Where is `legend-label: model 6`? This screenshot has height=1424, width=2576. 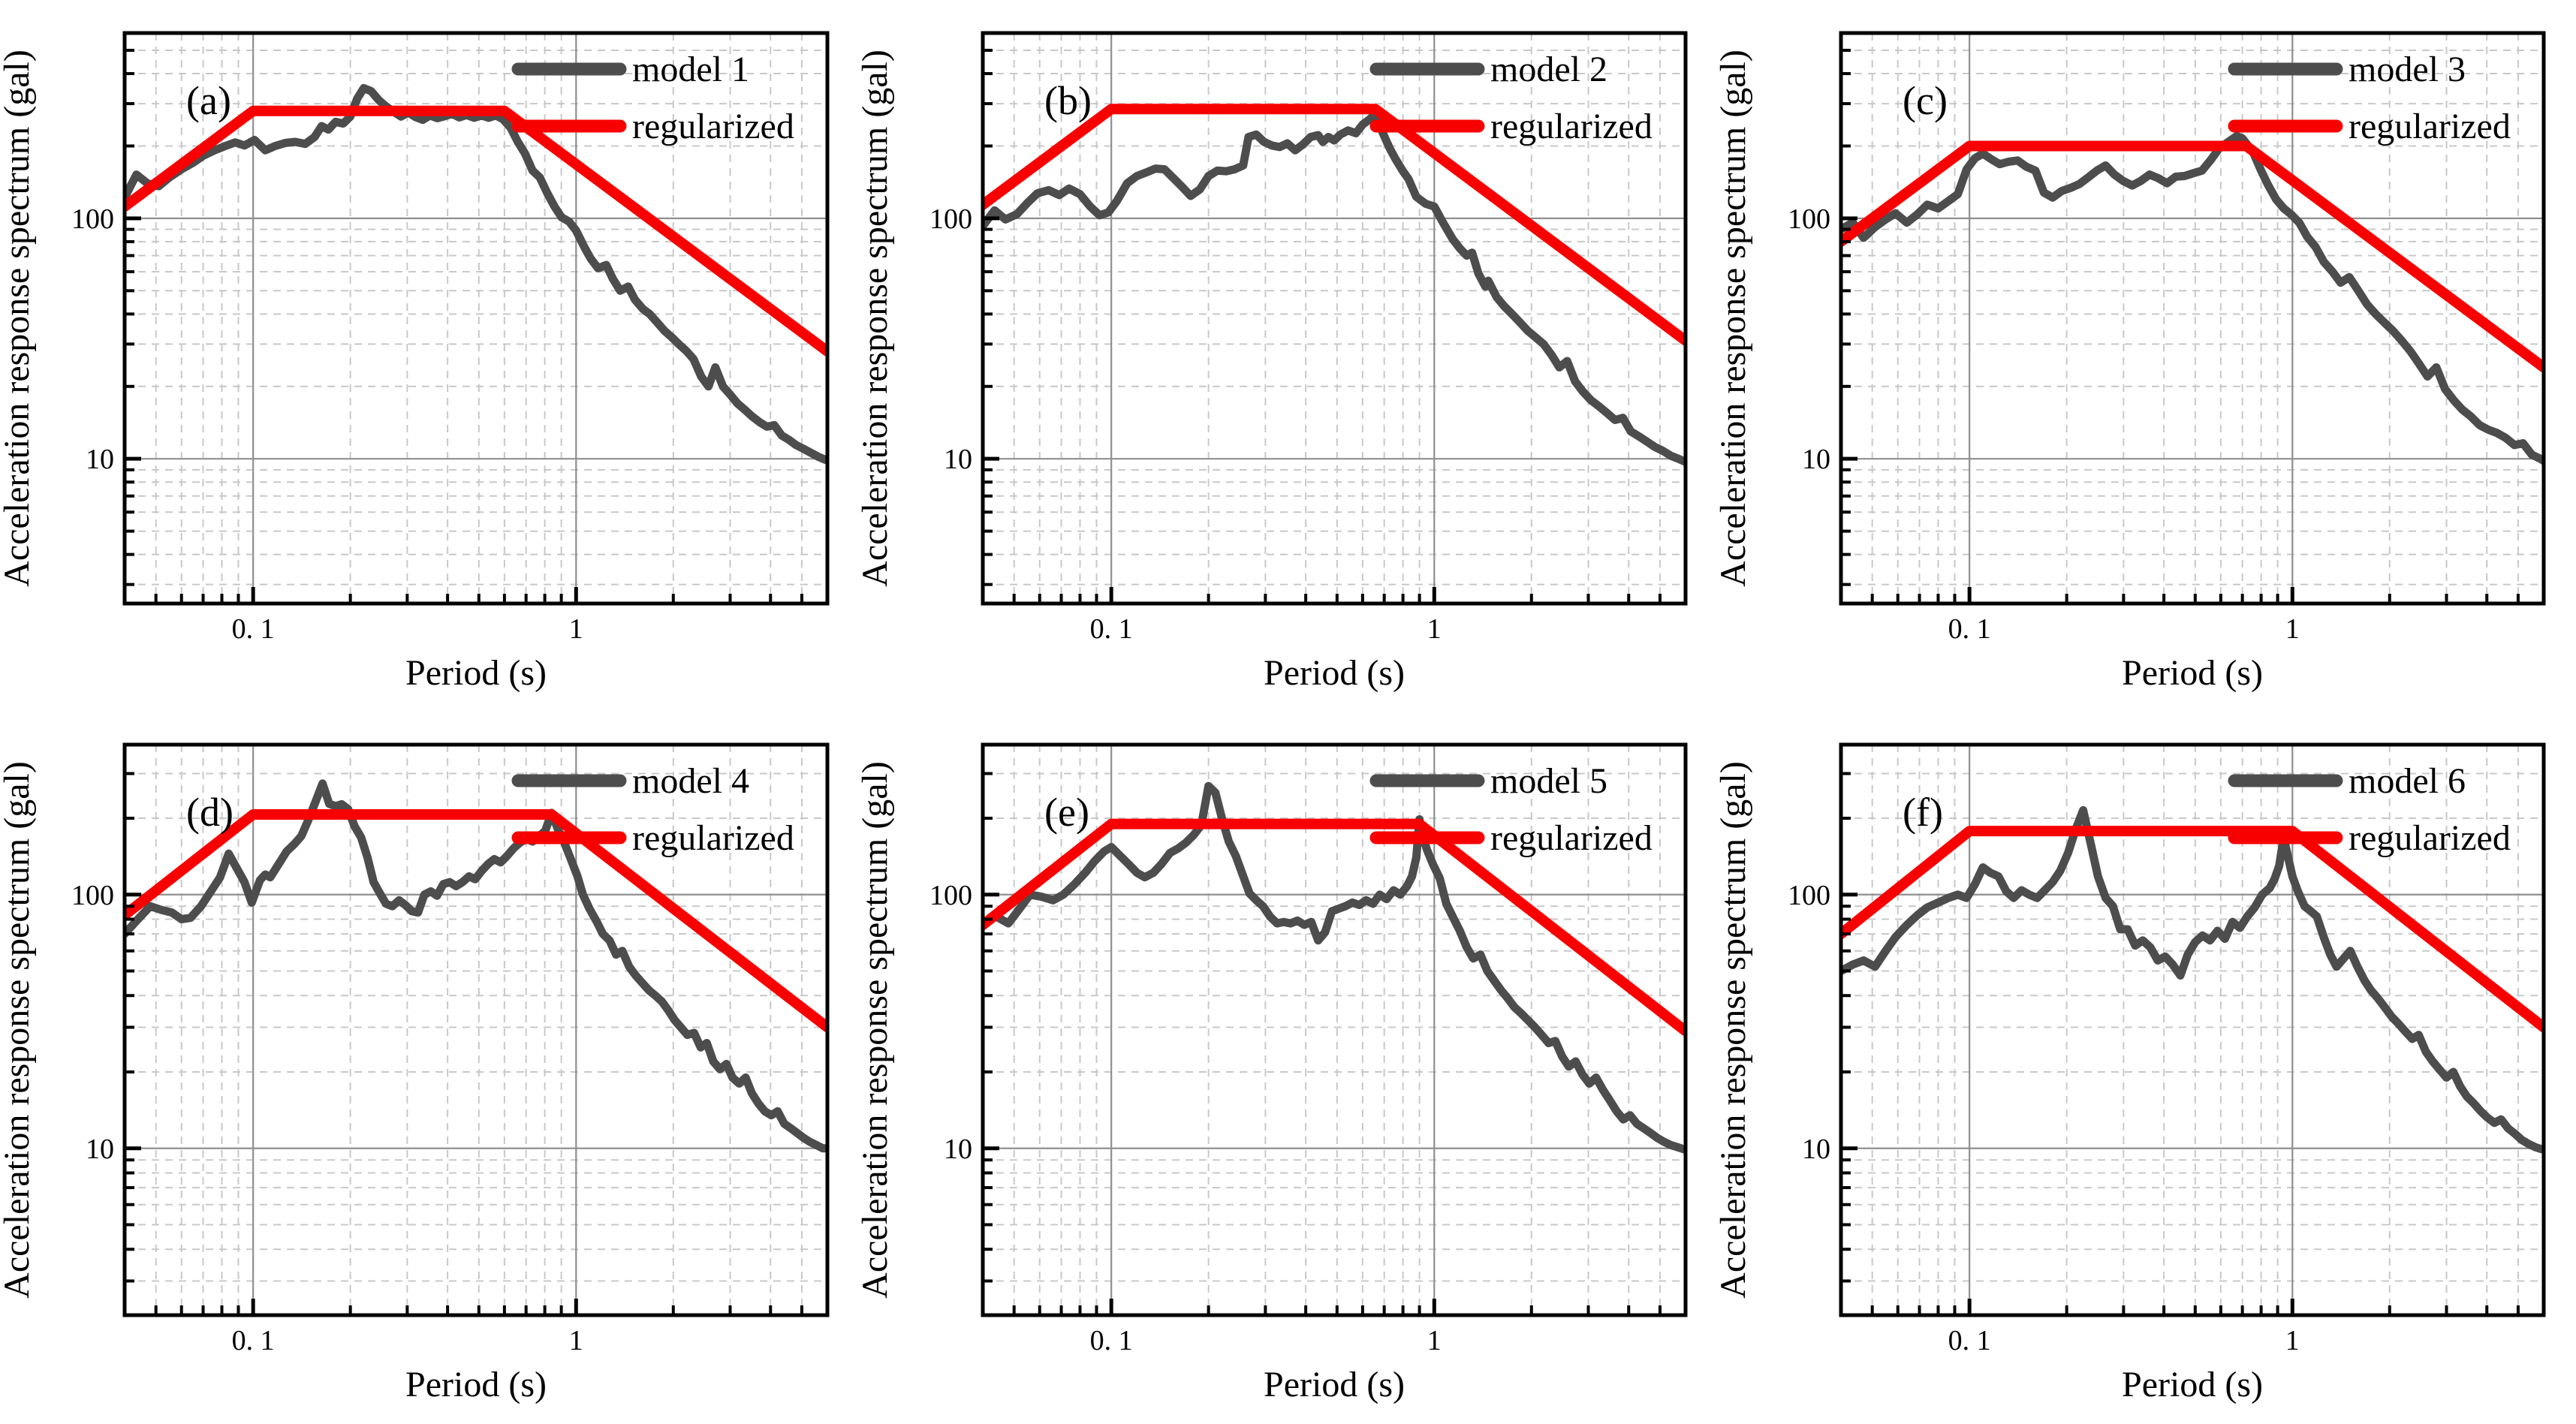 legend-label: model 6 is located at coordinates (2407, 781).